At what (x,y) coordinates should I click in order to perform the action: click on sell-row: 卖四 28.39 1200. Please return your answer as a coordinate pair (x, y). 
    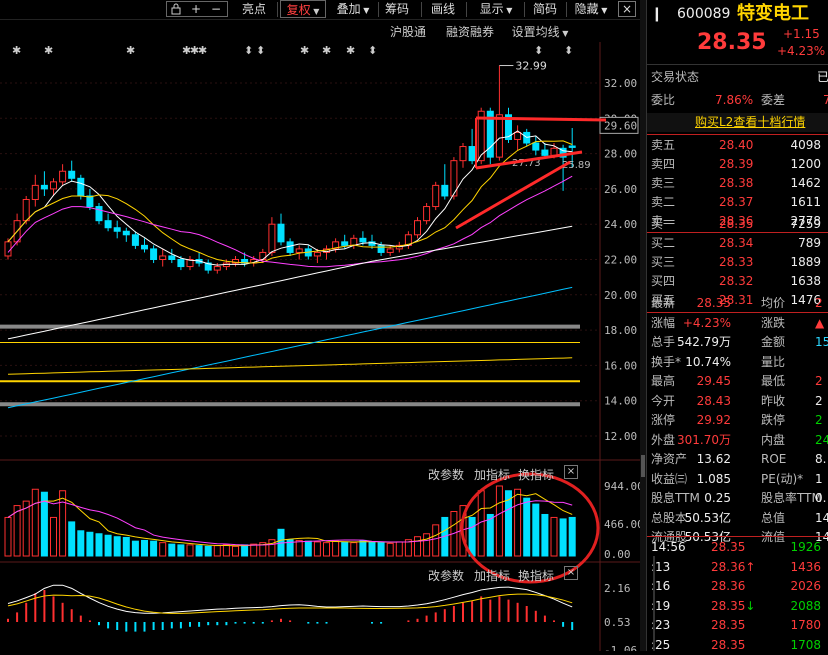
    Looking at the image, I should click on (737, 164).